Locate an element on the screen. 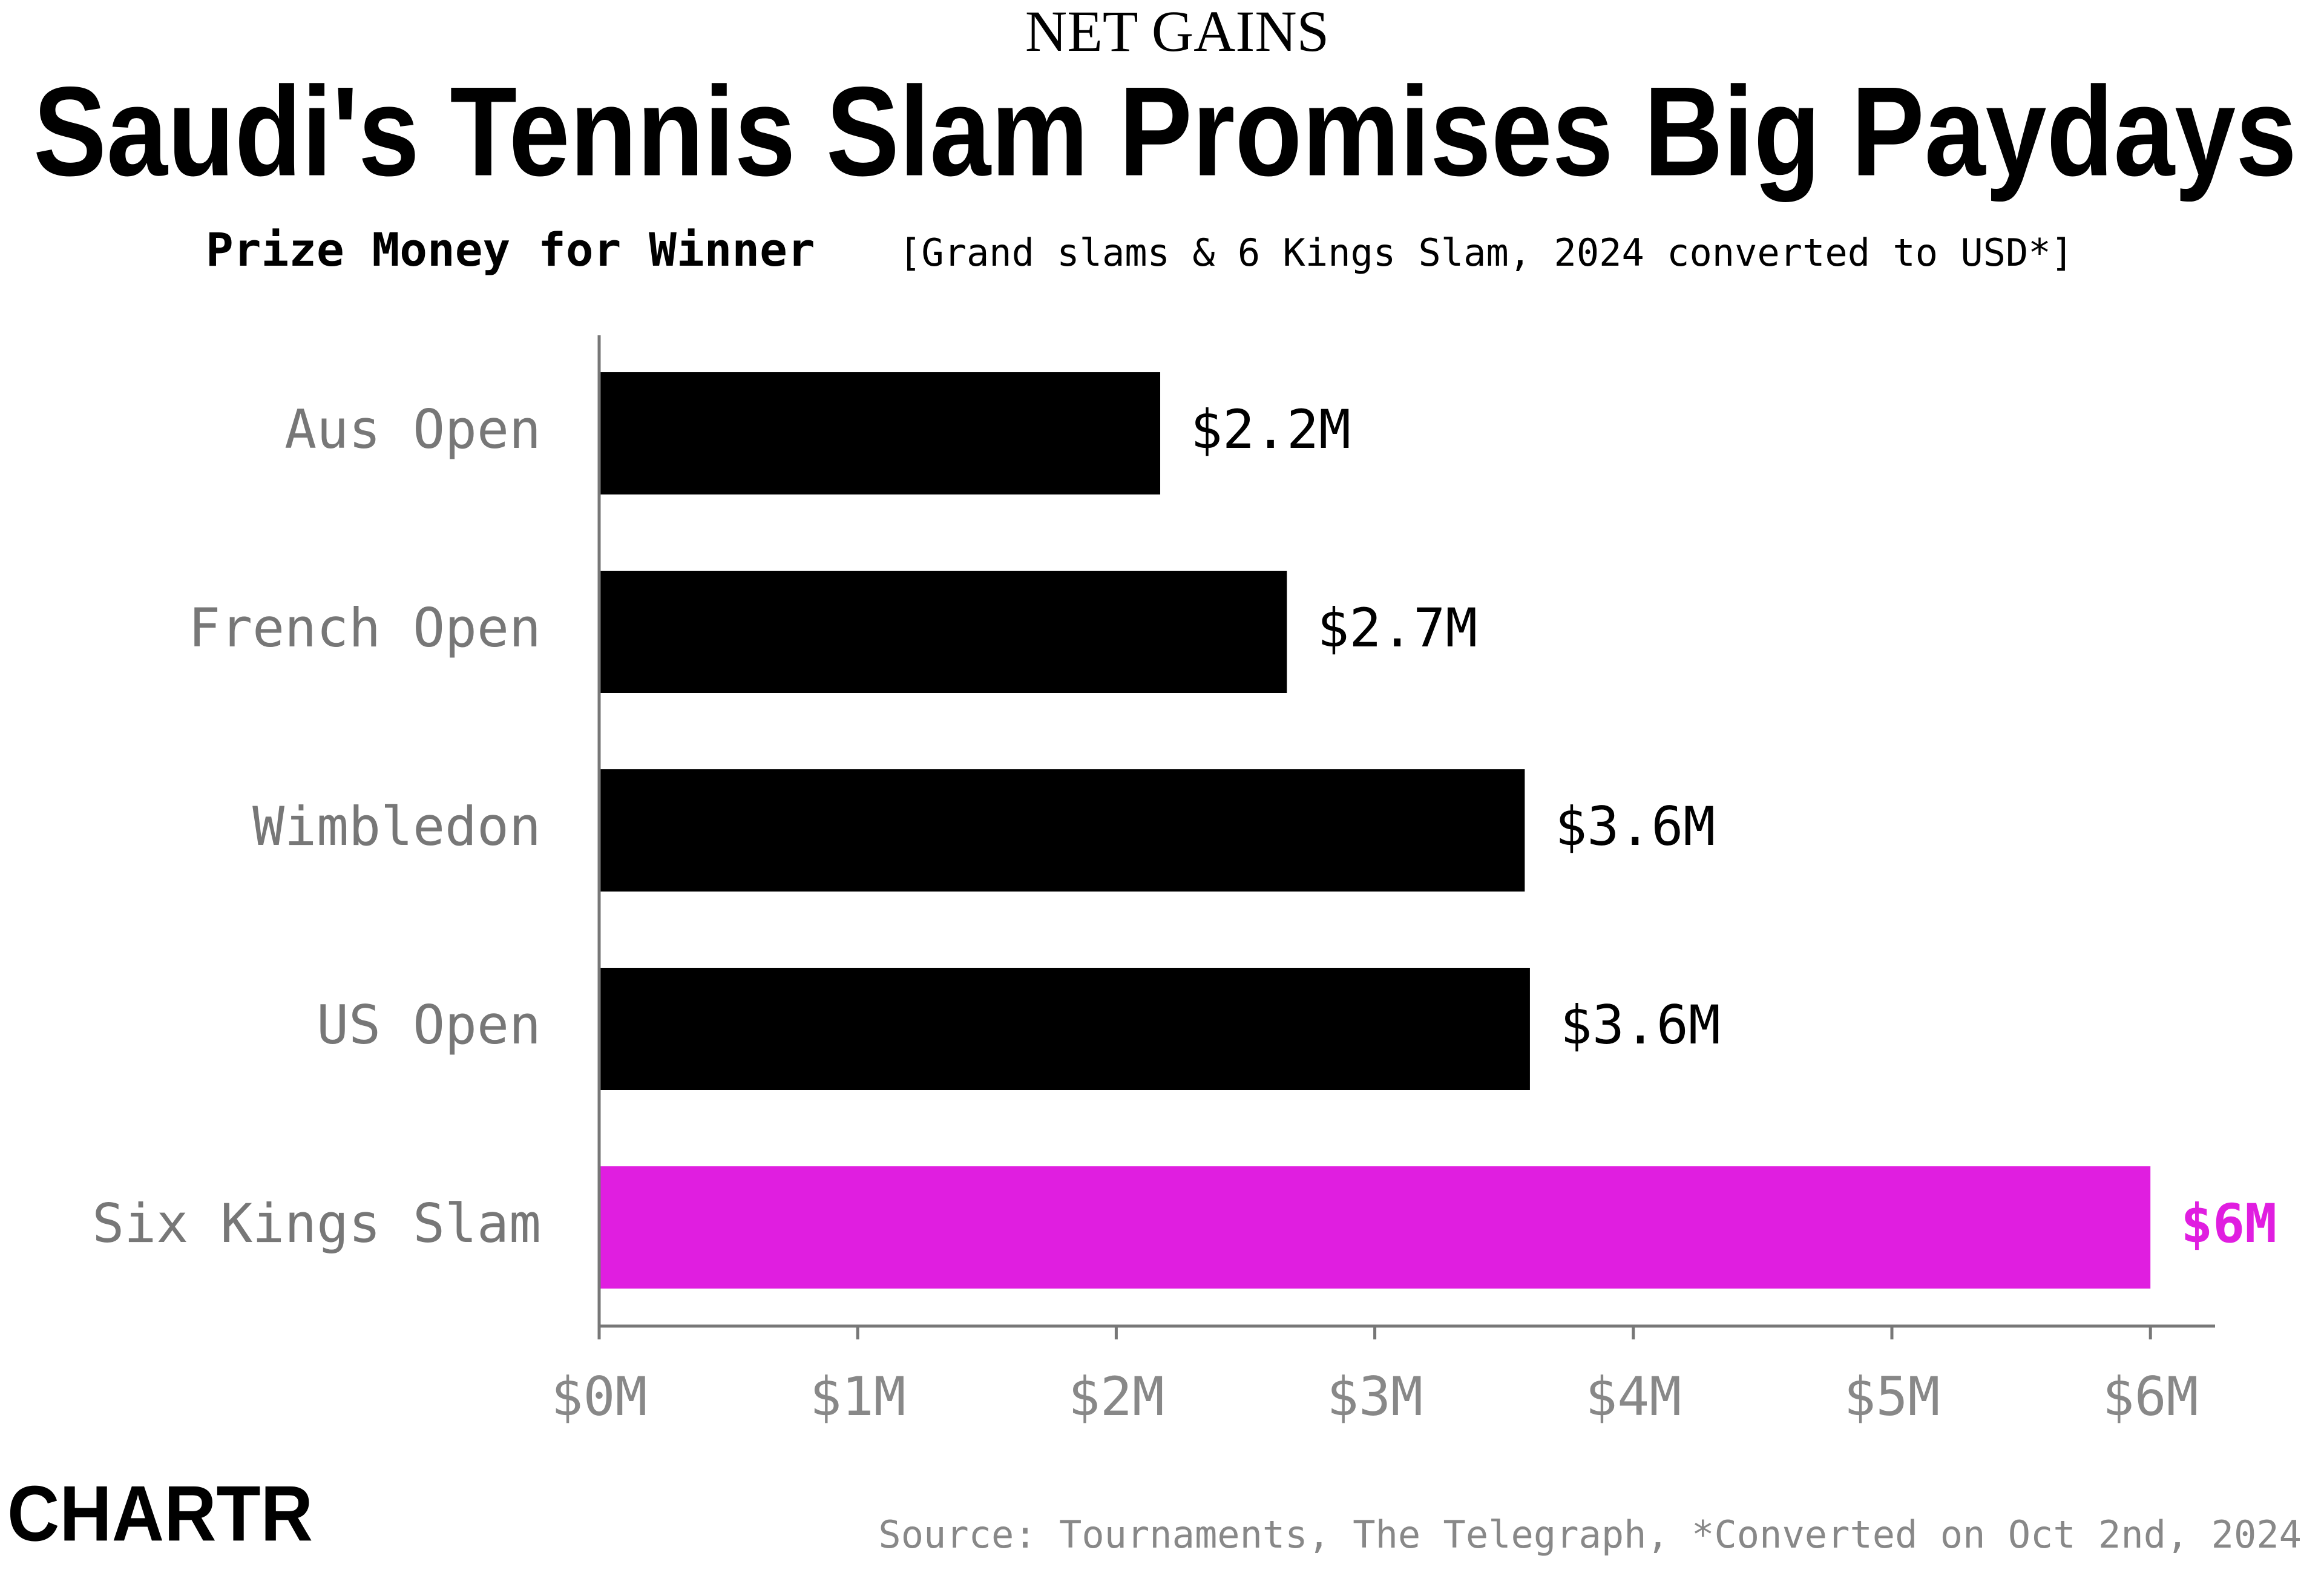  x-tick-label: $5M is located at coordinates (1892, 1396).